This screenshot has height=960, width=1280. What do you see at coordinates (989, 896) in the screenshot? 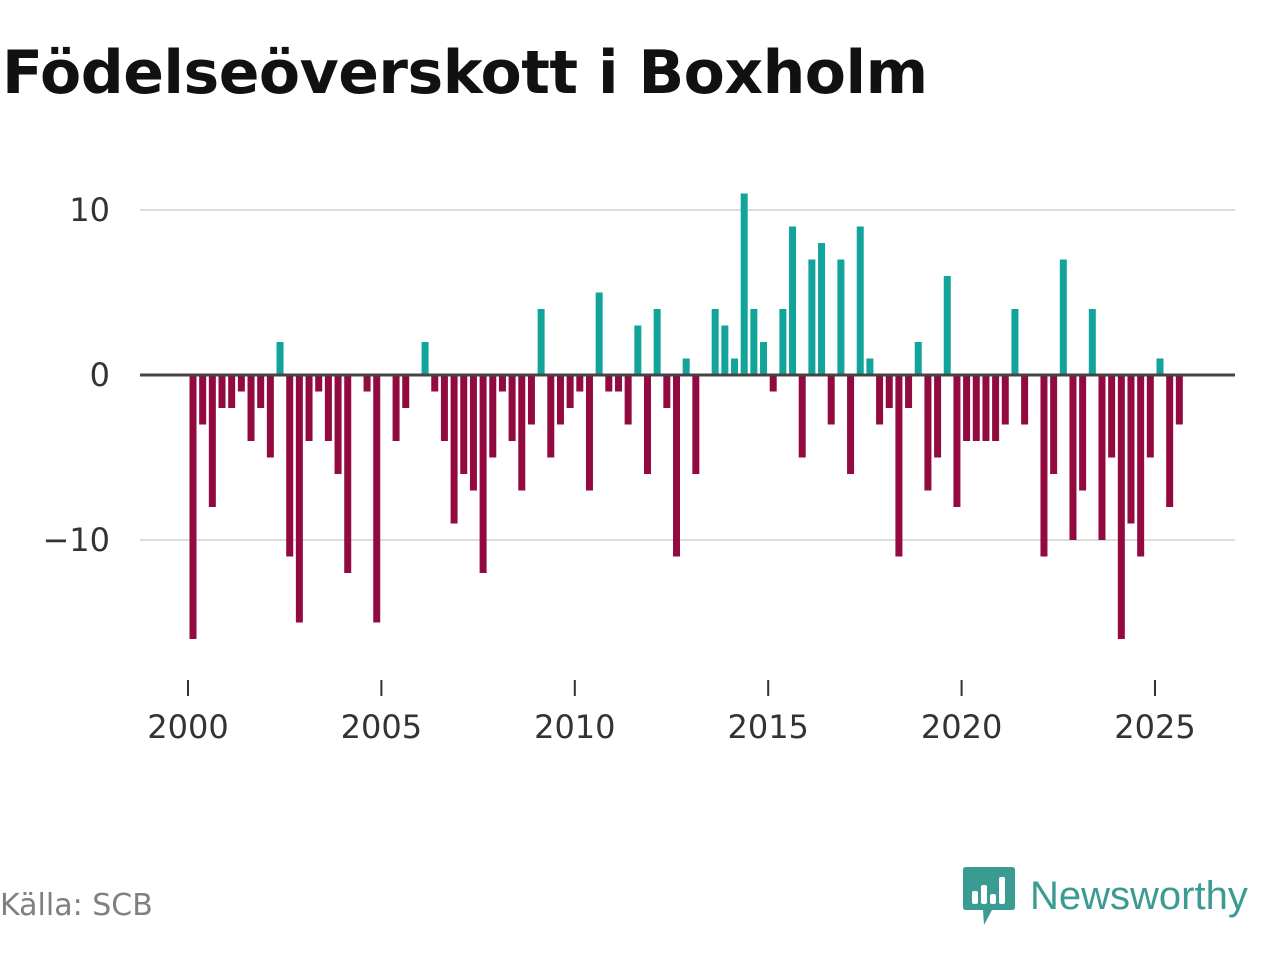
I see `bar-chart-speech-bubble-icon` at bounding box center [989, 896].